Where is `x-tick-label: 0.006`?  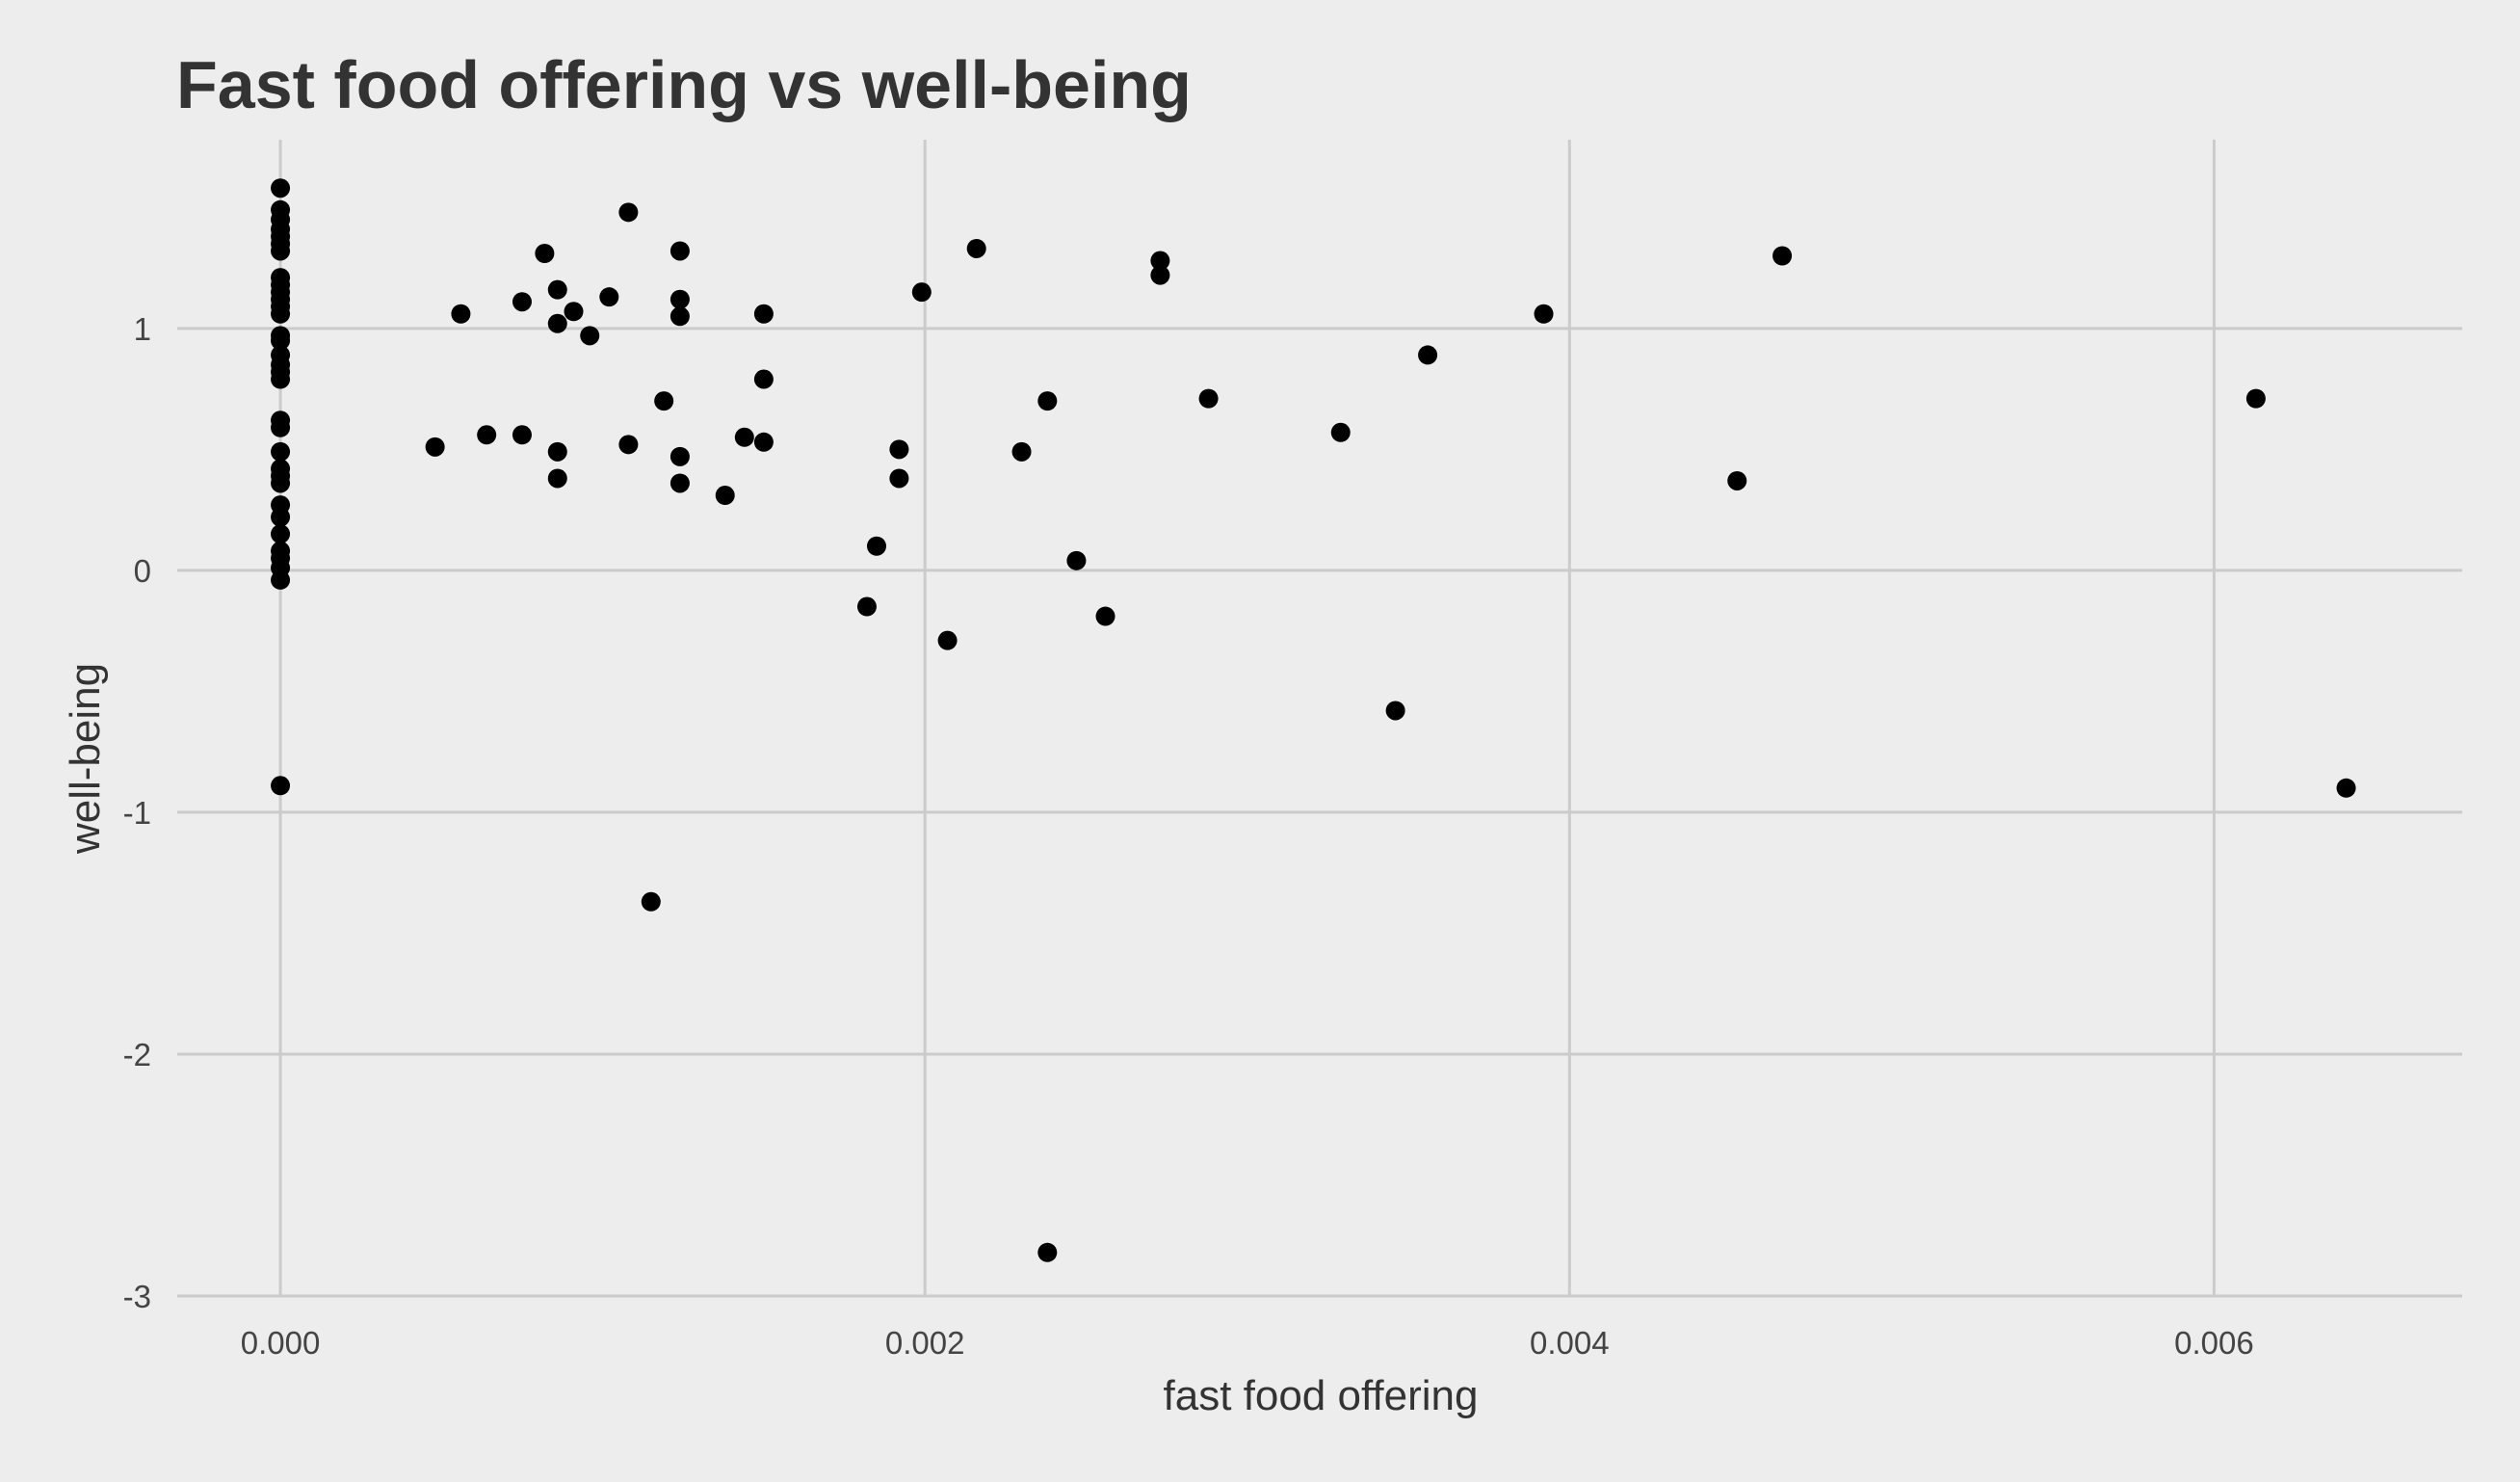
x-tick-label: 0.006 is located at coordinates (2214, 1343).